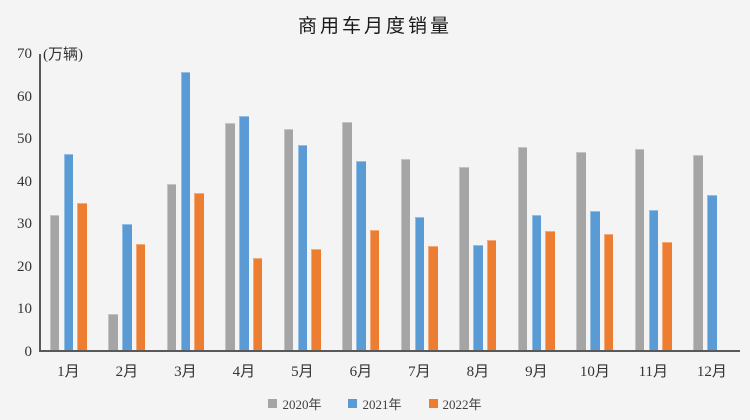 This screenshot has height=420, width=750. I want to click on x-axis-label: 2月, so click(127, 372).